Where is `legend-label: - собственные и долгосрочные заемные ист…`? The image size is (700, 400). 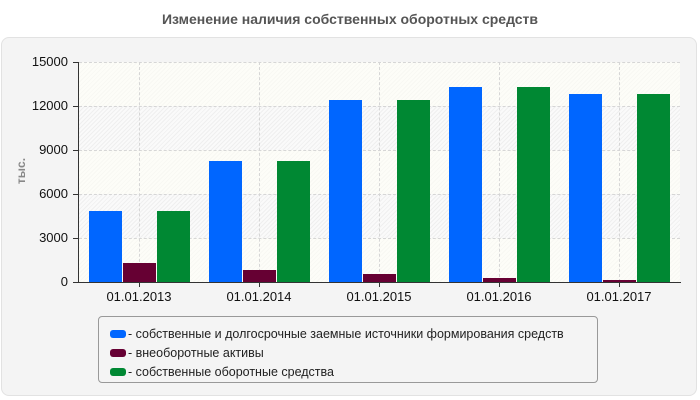
legend-label: - собственные и долгосрочные заемные ист… is located at coordinates (346, 333).